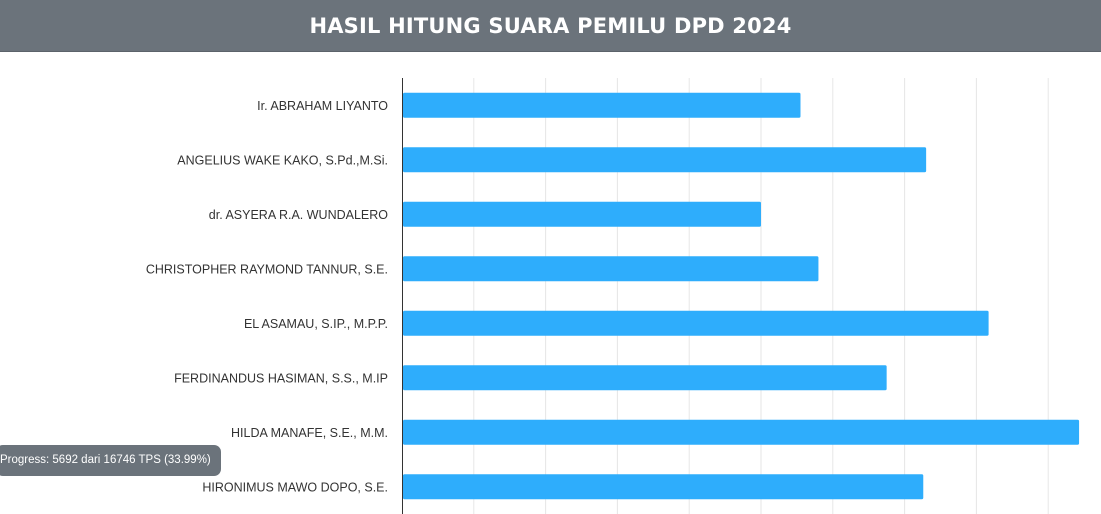 The image size is (1101, 514). I want to click on category-label: HIRONIMUS MAWO DOPO, S.E., so click(295, 487).